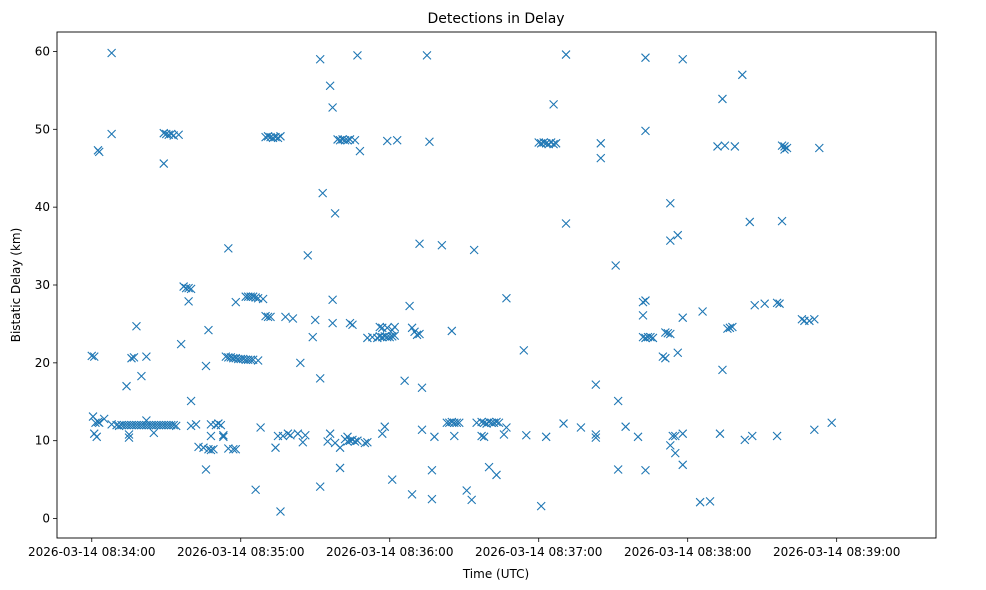 The image size is (986, 590). Describe the element at coordinates (42, 51) in the screenshot. I see `y-tick-label: 60` at that location.